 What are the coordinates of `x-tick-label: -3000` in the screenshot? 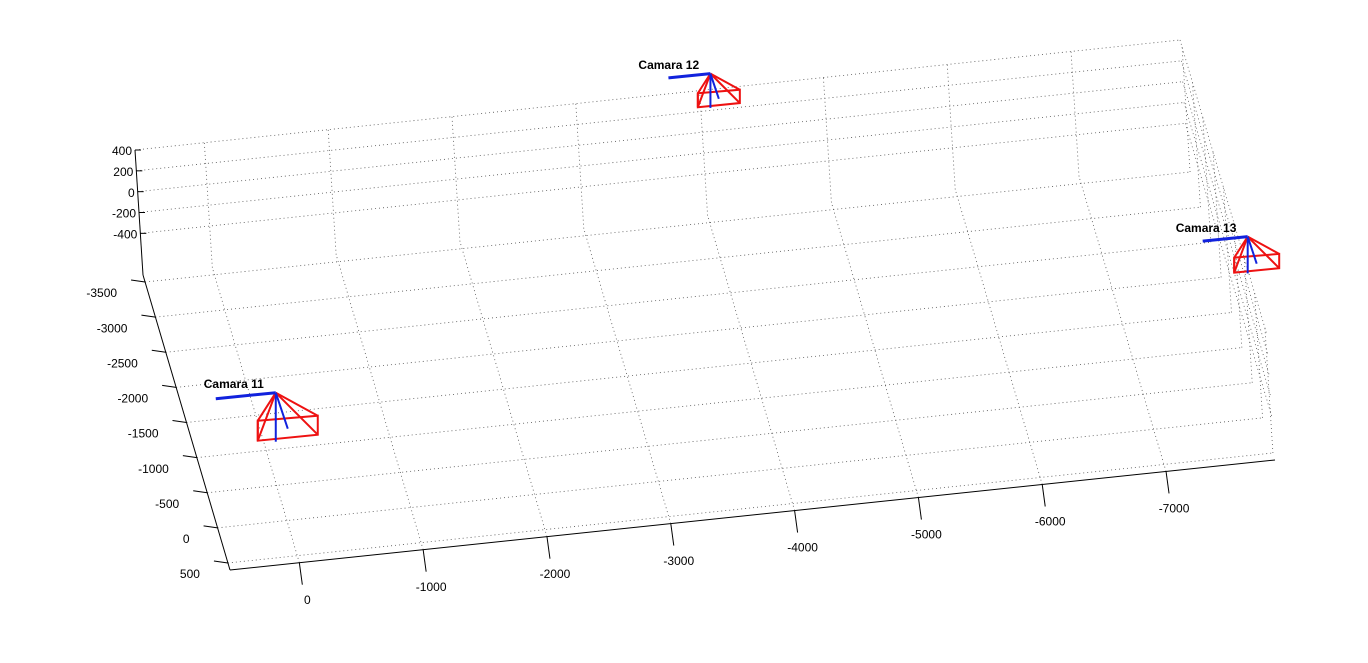 It's located at (678, 561).